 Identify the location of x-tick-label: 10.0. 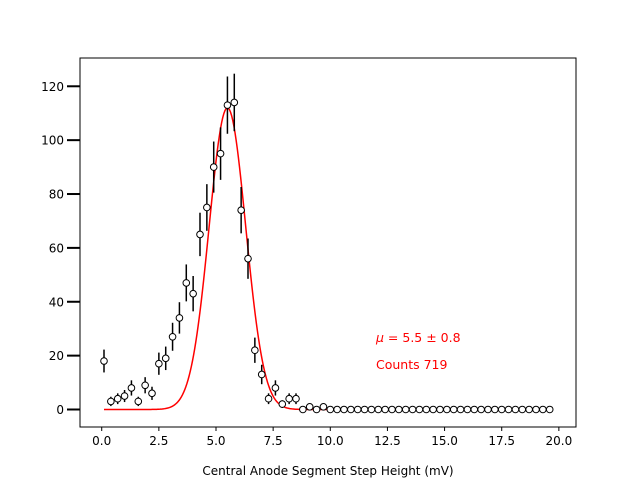
(330, 441).